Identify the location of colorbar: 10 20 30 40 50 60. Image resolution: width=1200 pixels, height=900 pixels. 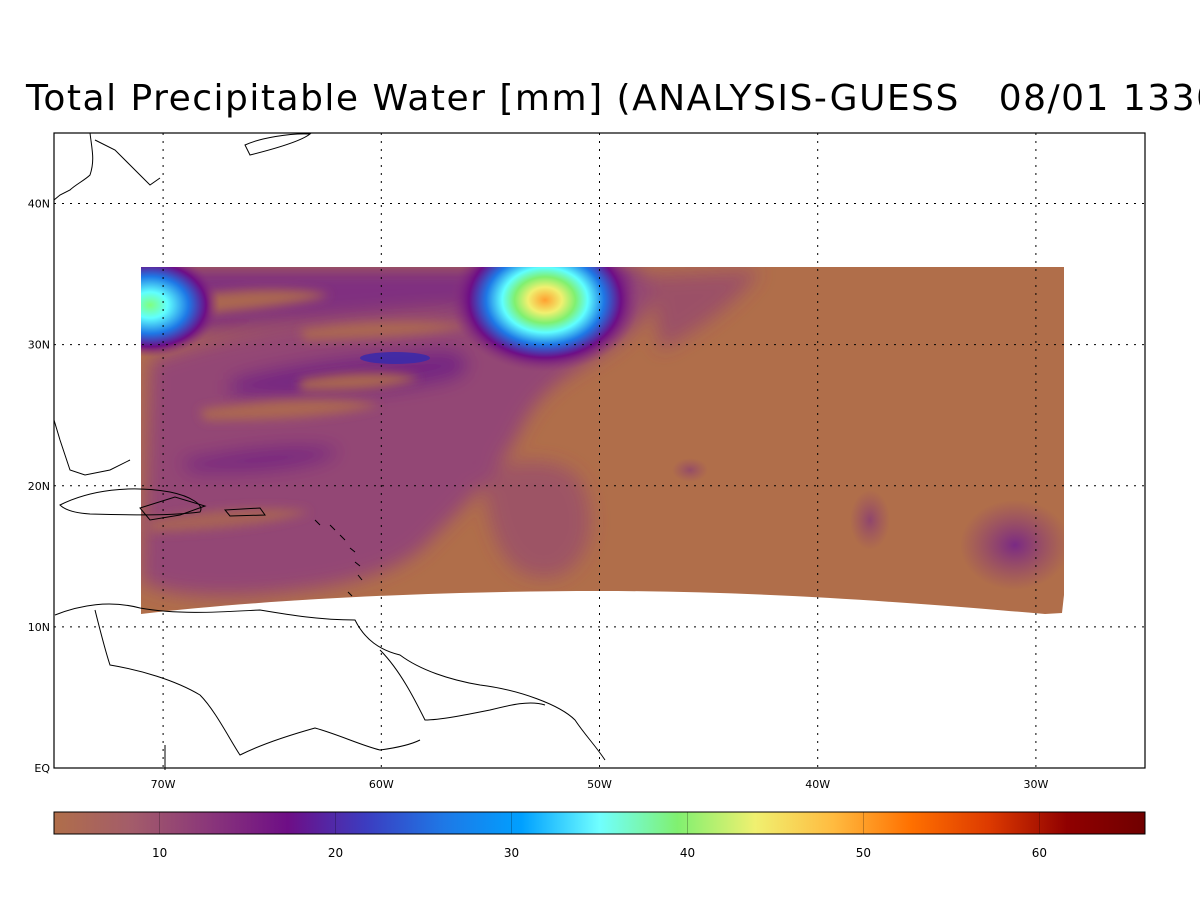
(599, 835).